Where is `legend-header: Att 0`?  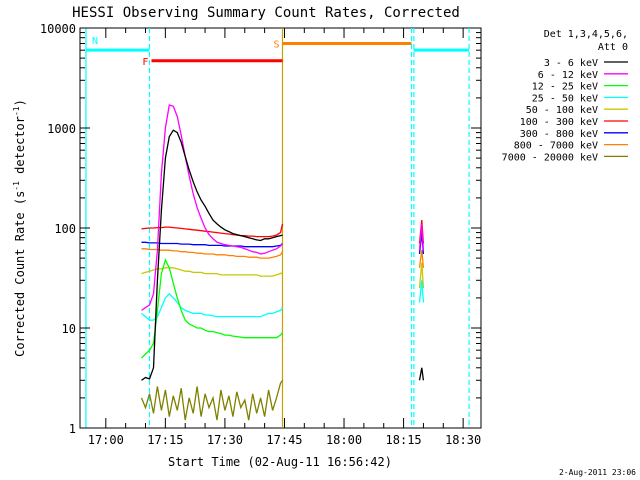 legend-header: Att 0 is located at coordinates (613, 47).